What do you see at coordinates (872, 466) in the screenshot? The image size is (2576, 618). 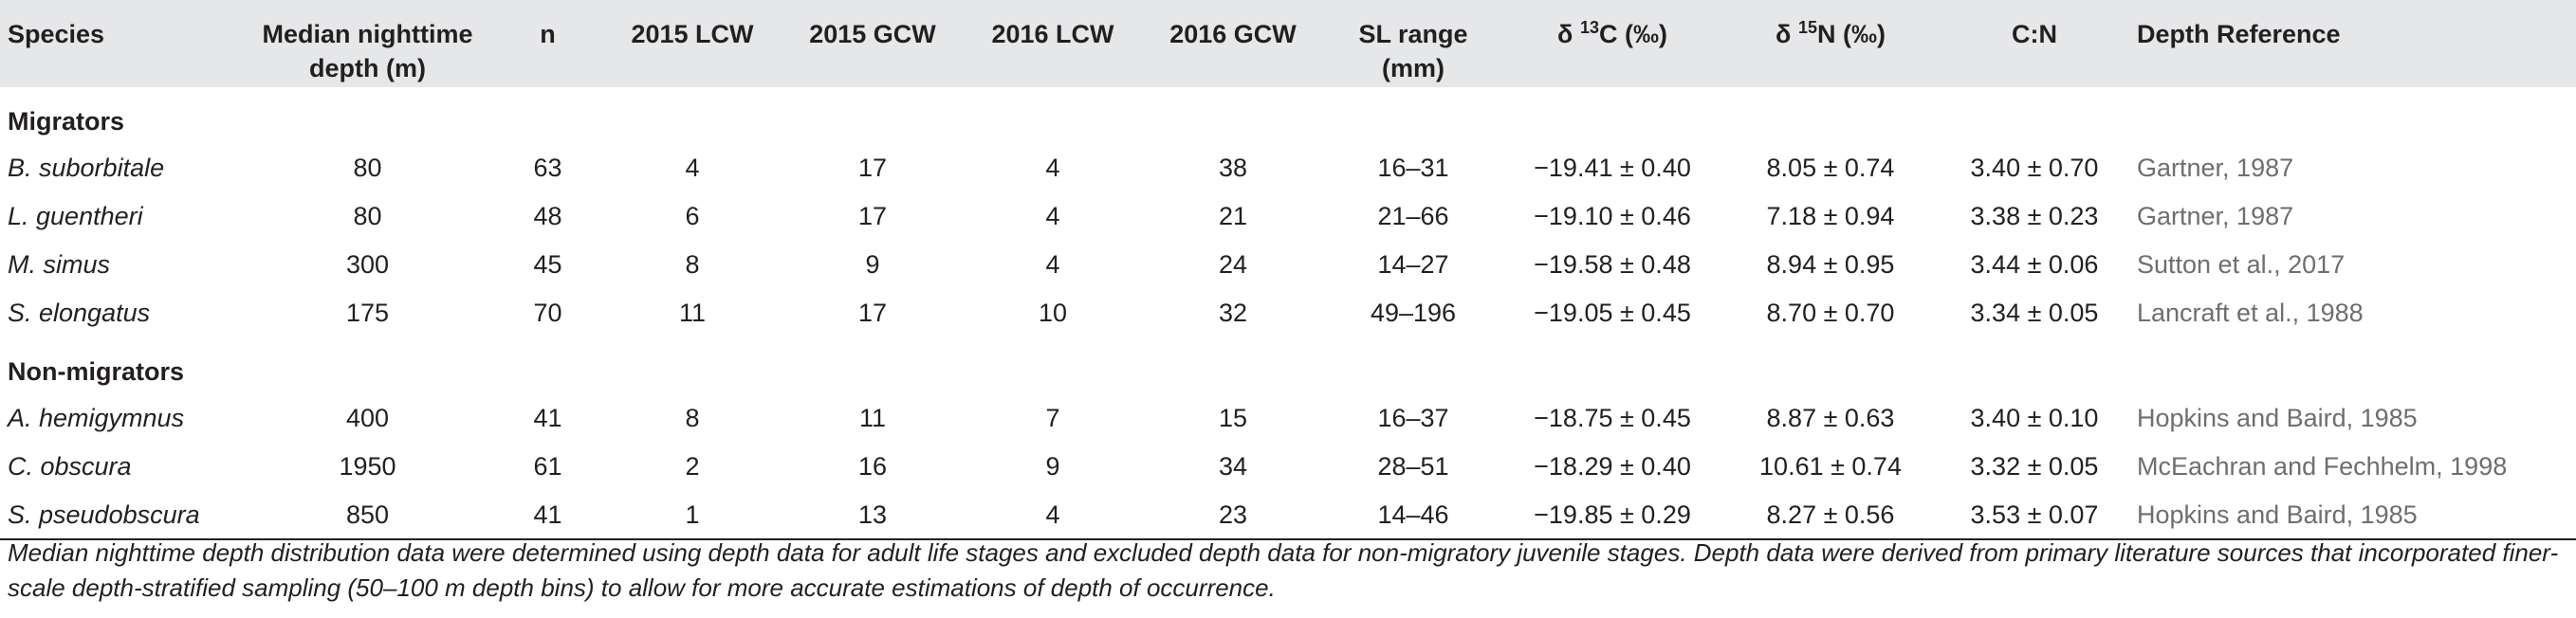 I see `cell-gcw2015: 16` at bounding box center [872, 466].